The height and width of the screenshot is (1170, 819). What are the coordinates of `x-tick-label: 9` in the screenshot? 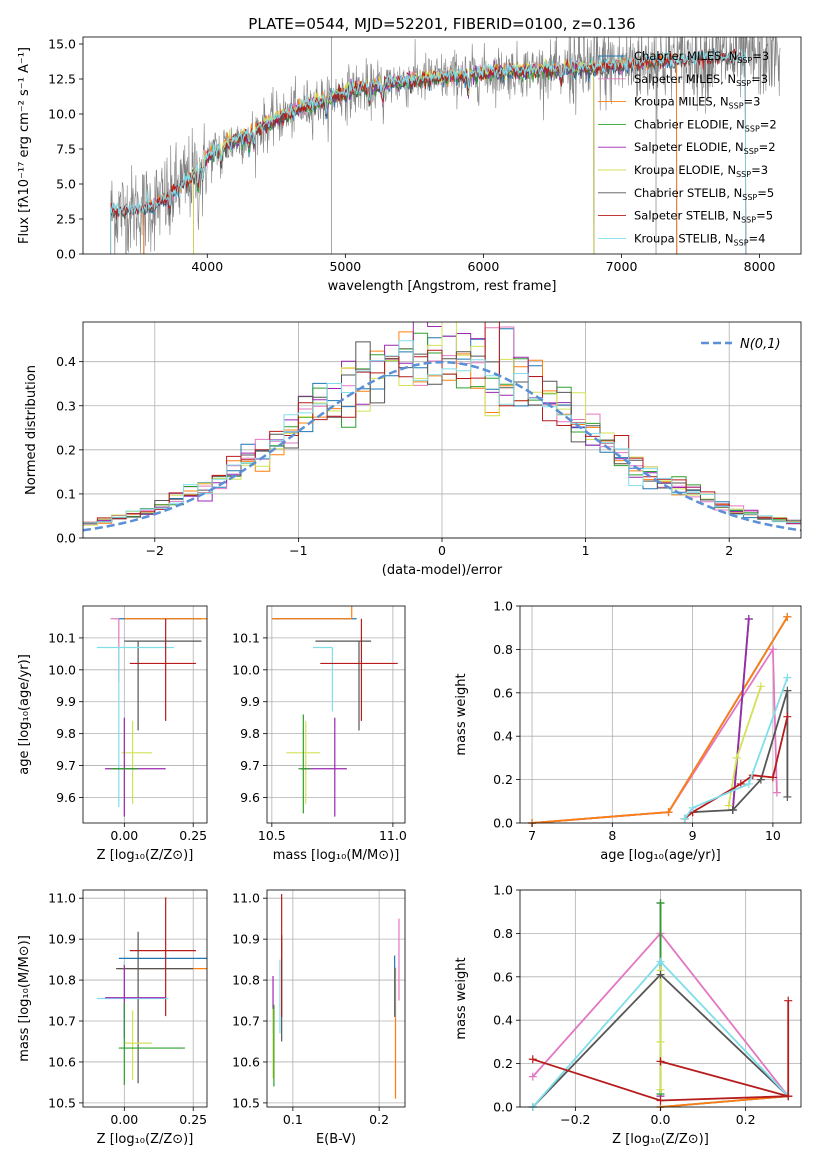 It's located at (693, 835).